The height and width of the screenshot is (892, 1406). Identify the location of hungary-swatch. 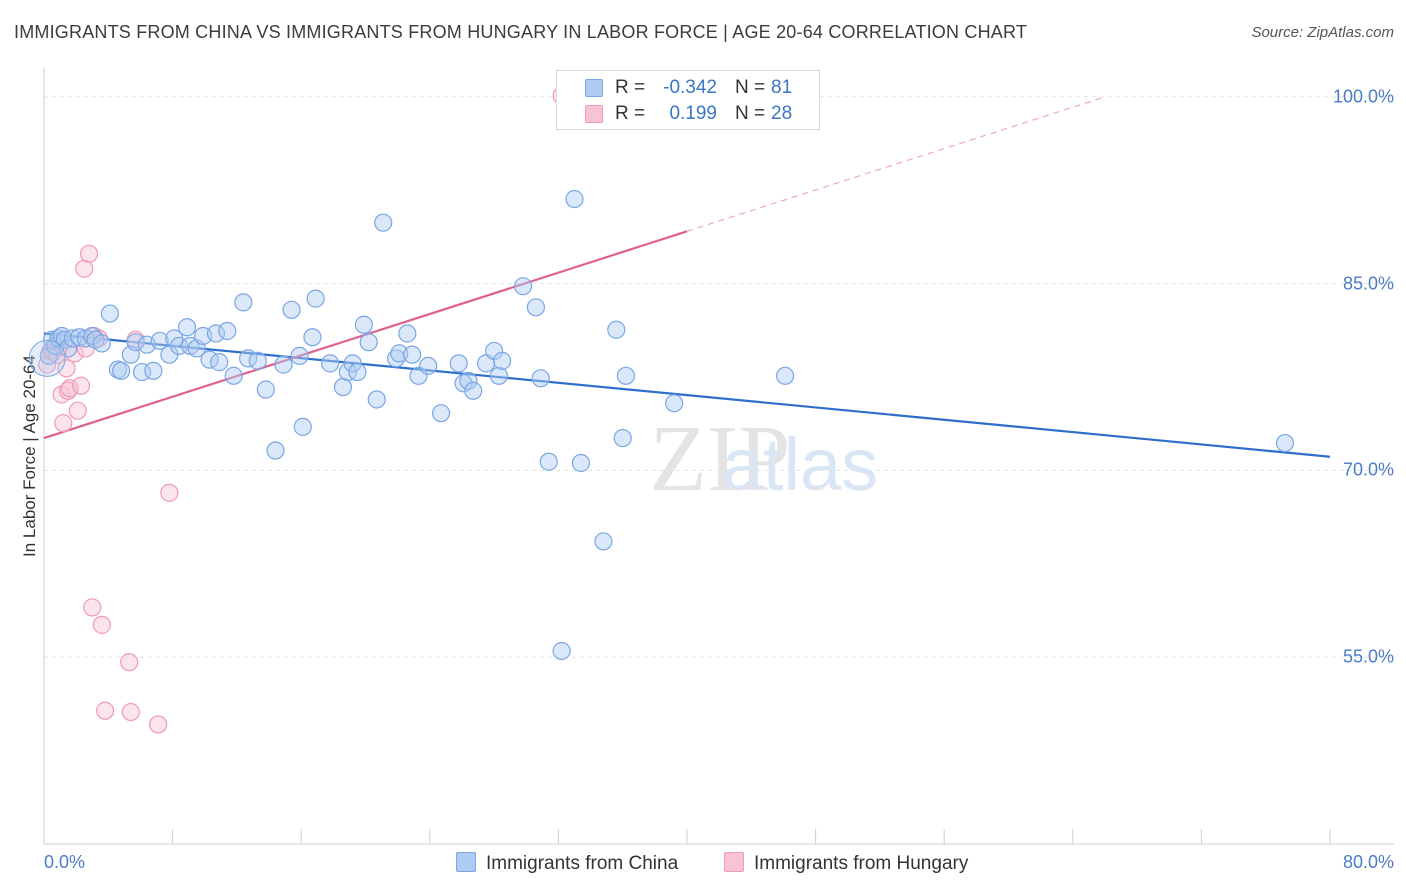
(594, 114).